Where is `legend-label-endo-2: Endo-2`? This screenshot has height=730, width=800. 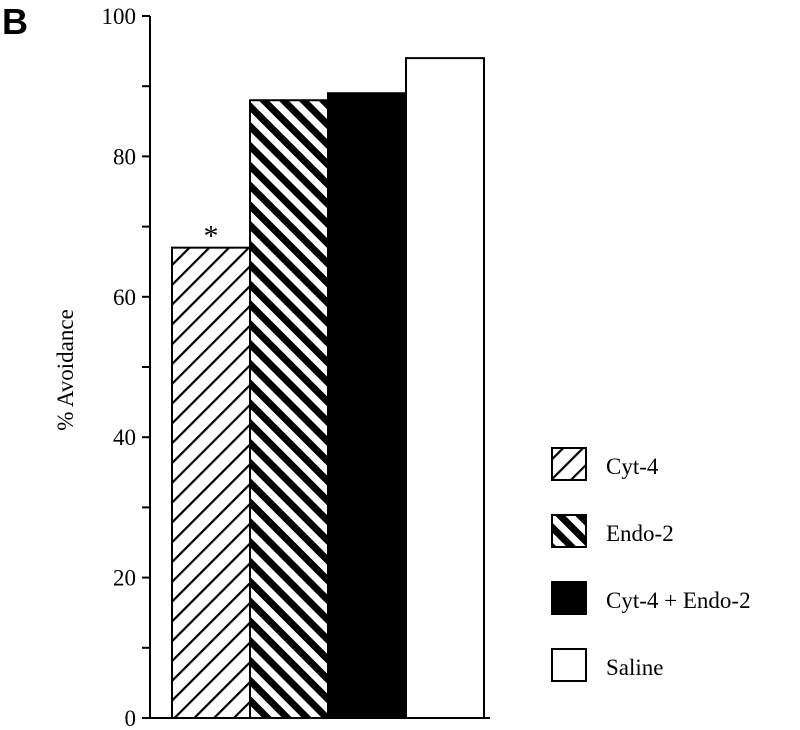
legend-label-endo-2: Endo-2 is located at coordinates (640, 533).